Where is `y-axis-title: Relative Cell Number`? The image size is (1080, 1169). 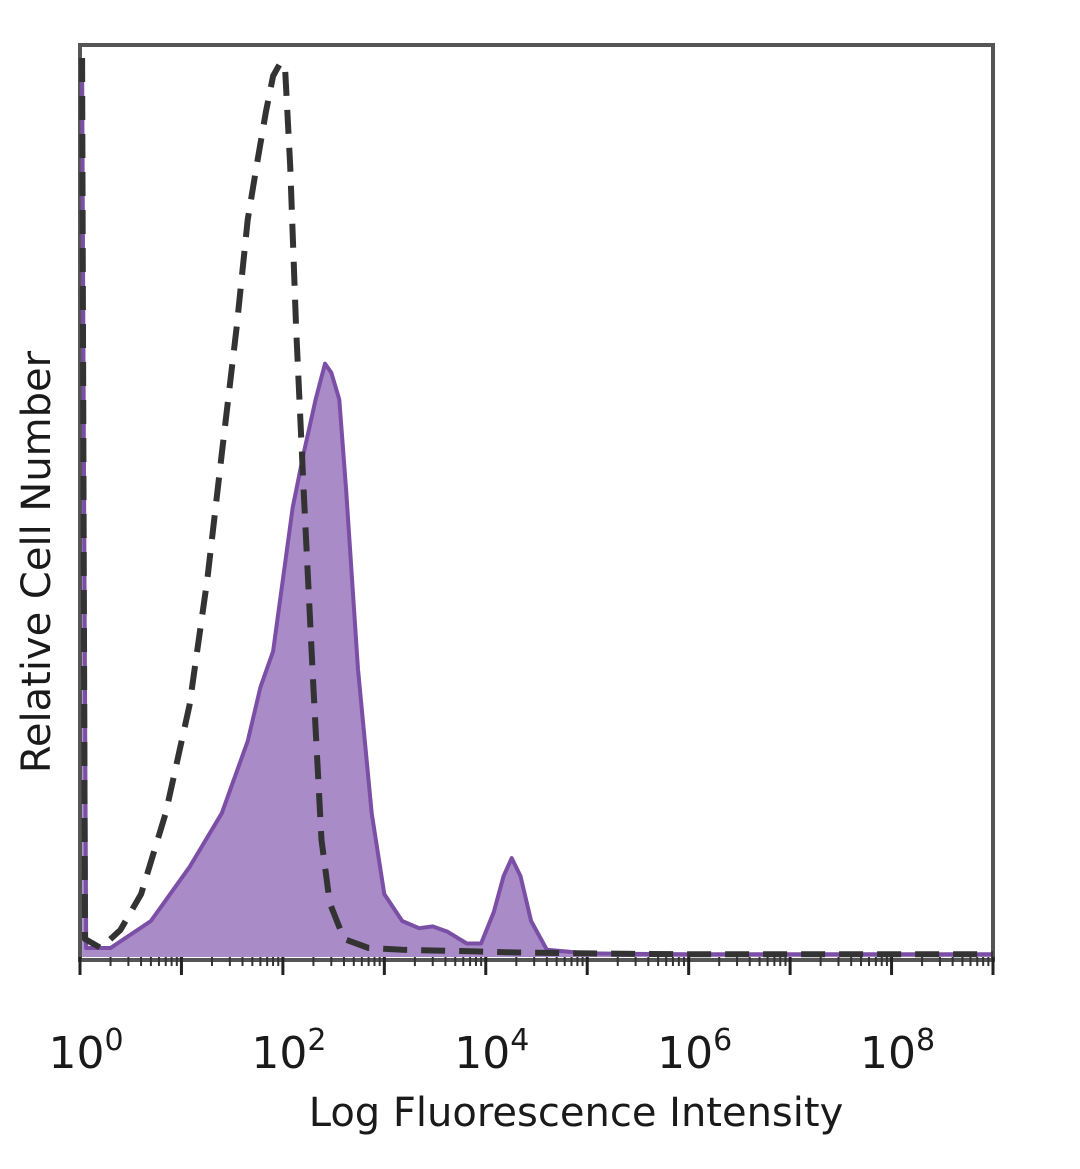
y-axis-title: Relative Cell Number is located at coordinates (37, 561).